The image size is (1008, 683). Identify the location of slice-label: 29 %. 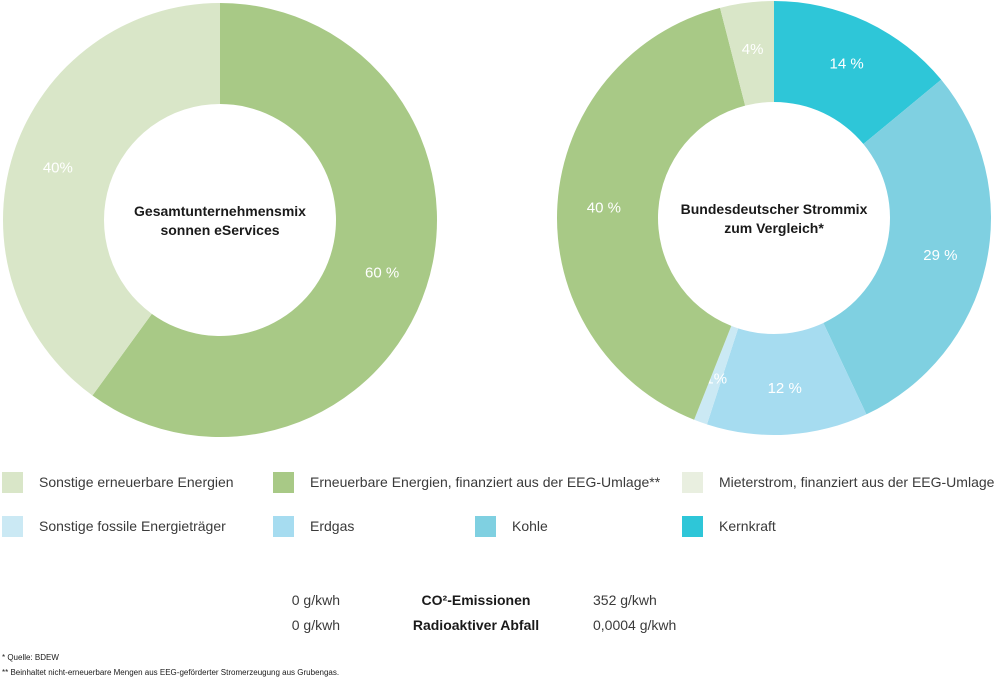
(940, 255).